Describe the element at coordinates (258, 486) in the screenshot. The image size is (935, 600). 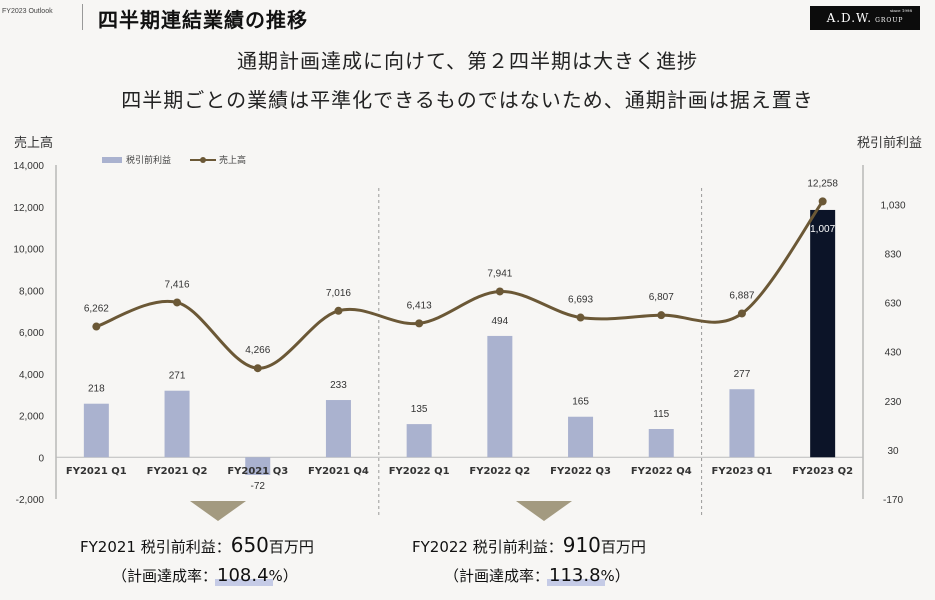
I see `profit-bar-label: -72` at that location.